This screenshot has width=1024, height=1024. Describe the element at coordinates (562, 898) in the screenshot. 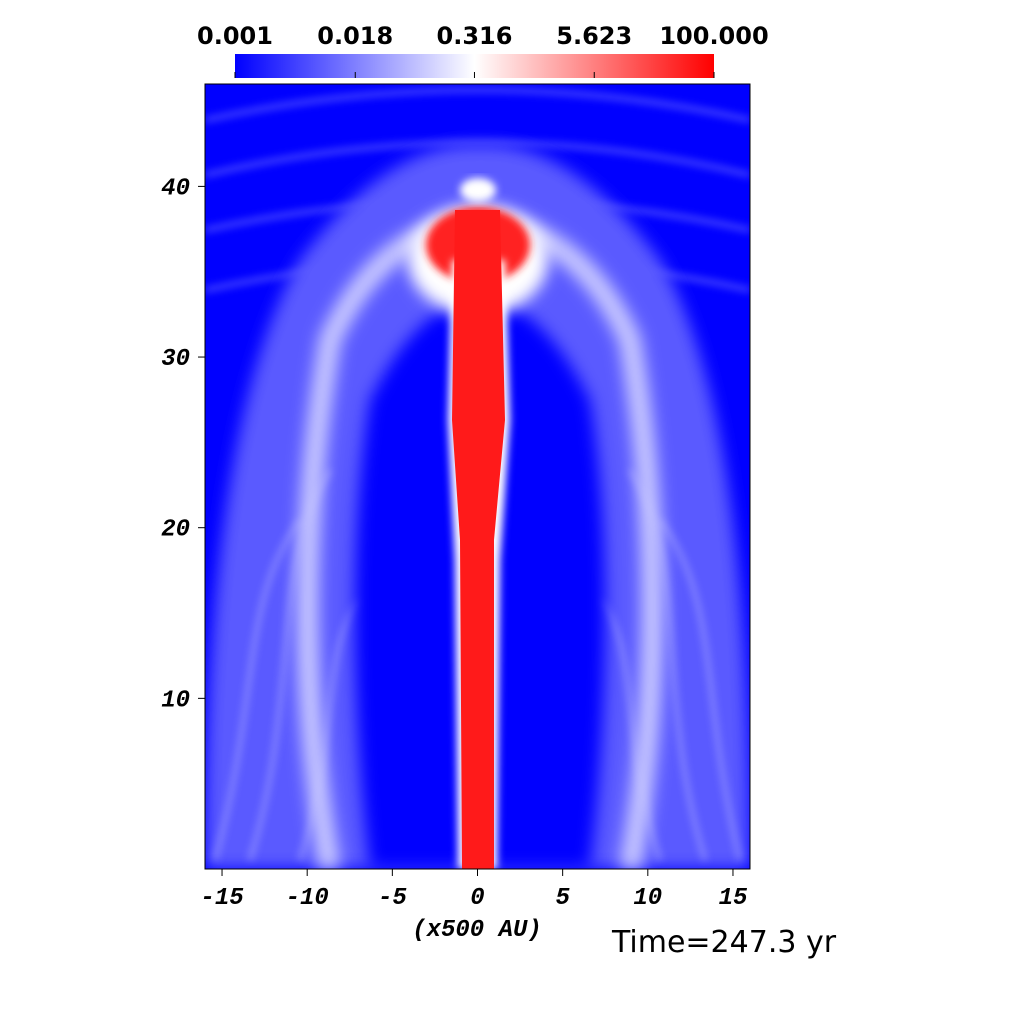

I see `x-tick-label: 5` at that location.